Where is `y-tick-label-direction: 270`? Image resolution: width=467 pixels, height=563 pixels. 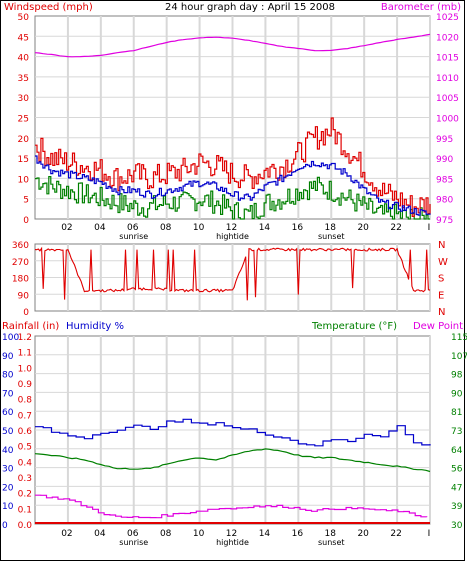 y-tick-label-direction: 270 is located at coordinates (20, 263).